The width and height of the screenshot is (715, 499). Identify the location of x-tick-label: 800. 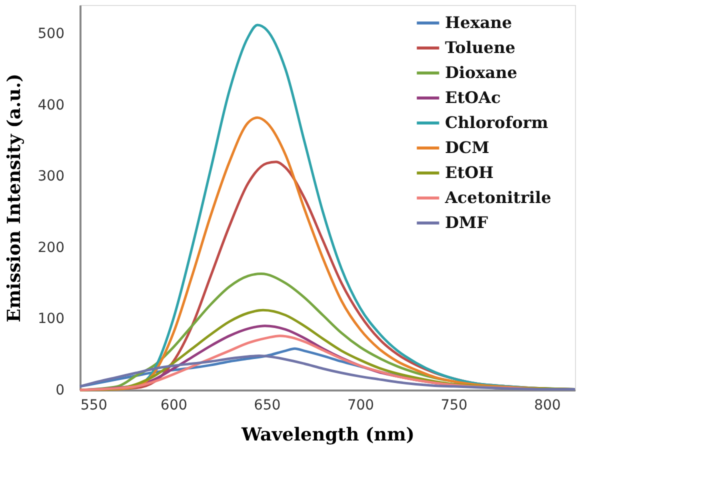
(547, 406).